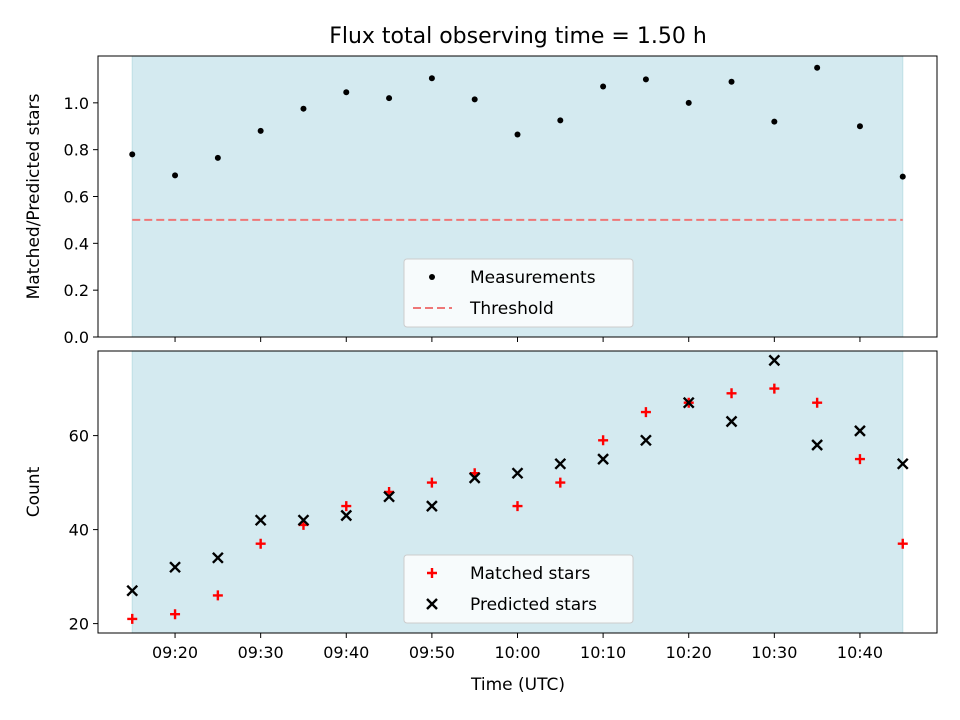 The image size is (960, 720). Describe the element at coordinates (76, 103) in the screenshot. I see `y-tick-label: 1.0` at that location.